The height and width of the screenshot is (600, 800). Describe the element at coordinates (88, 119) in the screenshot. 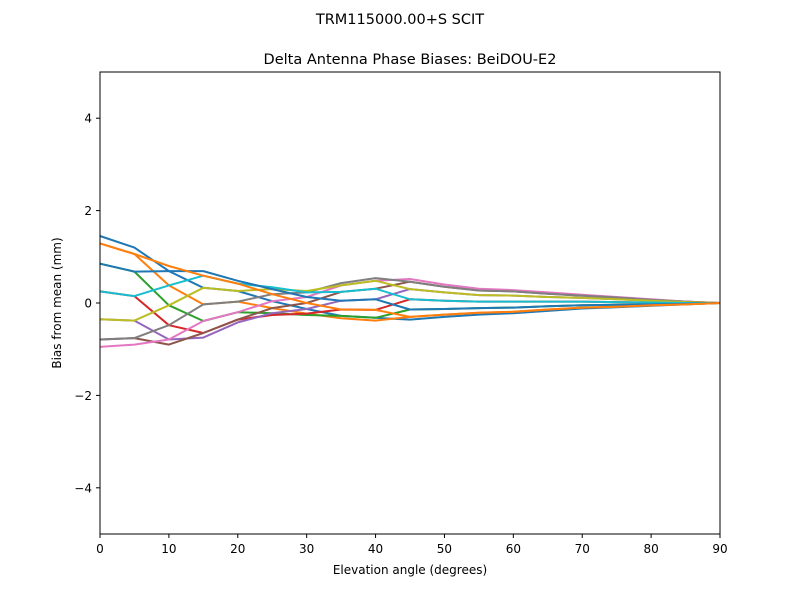

I see `y-tick-label: 4` at that location.